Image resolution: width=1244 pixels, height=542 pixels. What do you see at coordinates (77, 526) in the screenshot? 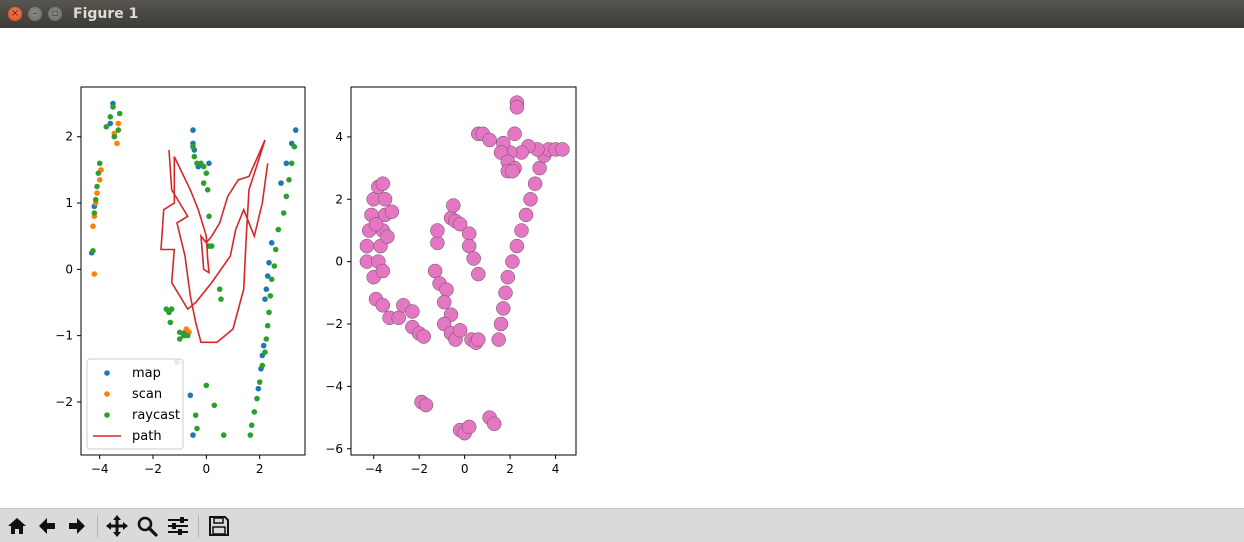
I see `forward-button` at bounding box center [77, 526].